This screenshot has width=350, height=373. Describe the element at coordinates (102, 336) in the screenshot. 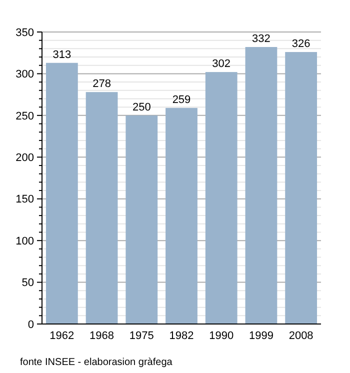

I see `x-tick-label: 1968` at that location.